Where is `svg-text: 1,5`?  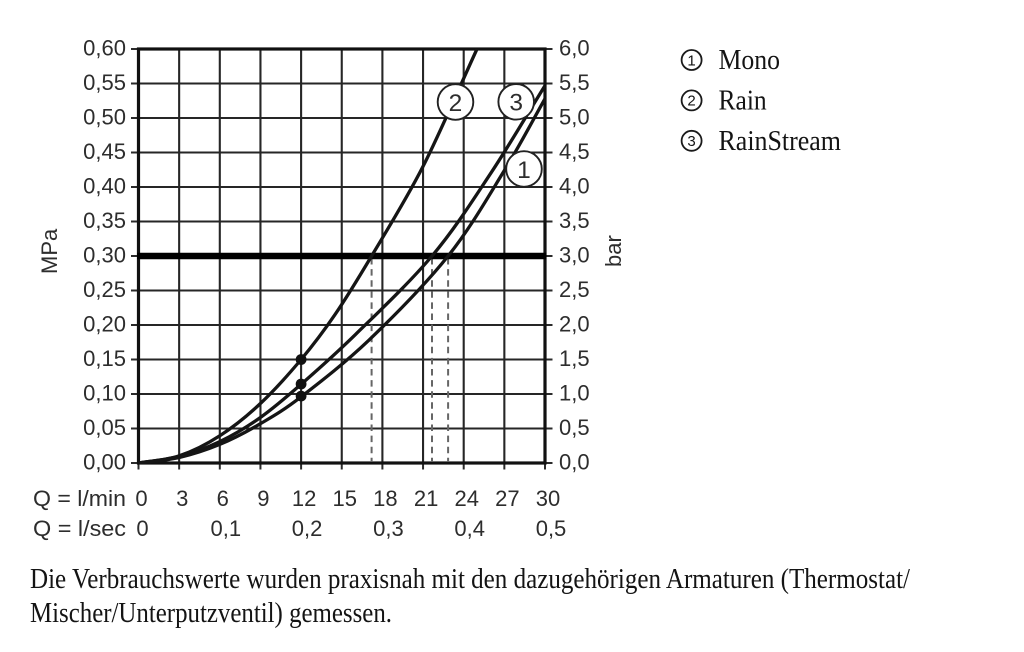
svg-text: 1,5 is located at coordinates (574, 358).